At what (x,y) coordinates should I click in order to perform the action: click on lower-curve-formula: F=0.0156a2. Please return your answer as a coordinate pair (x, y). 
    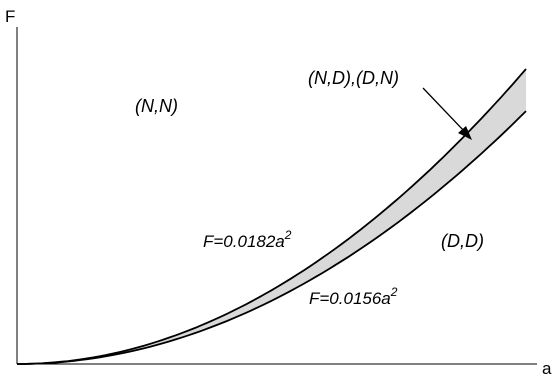
    Looking at the image, I should click on (353, 296).